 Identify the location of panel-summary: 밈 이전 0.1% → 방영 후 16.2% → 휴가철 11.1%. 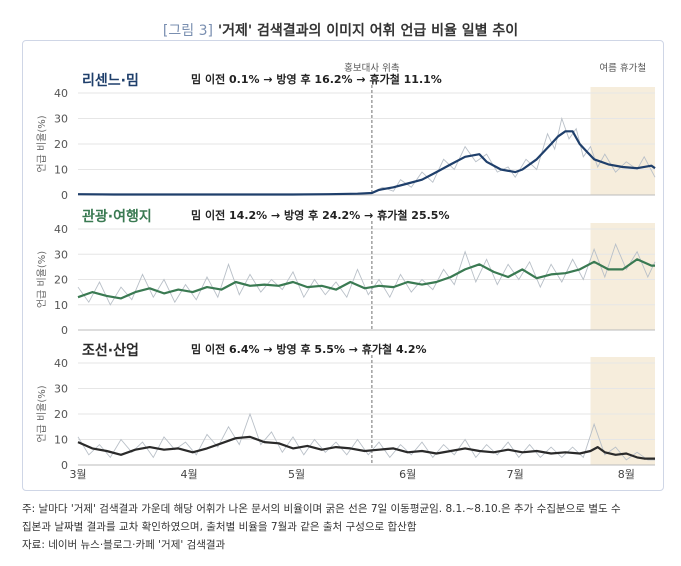
(316, 79).